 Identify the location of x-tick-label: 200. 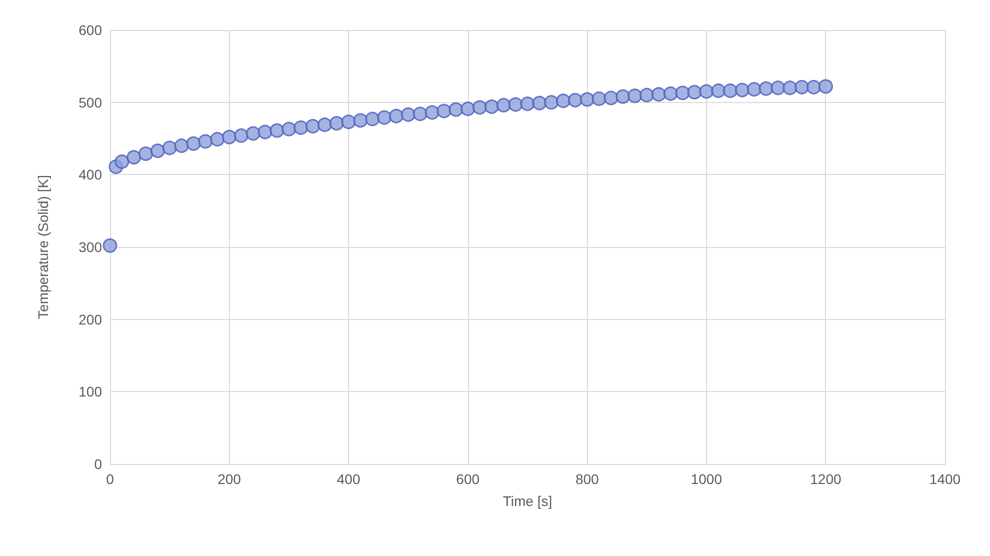
(230, 479).